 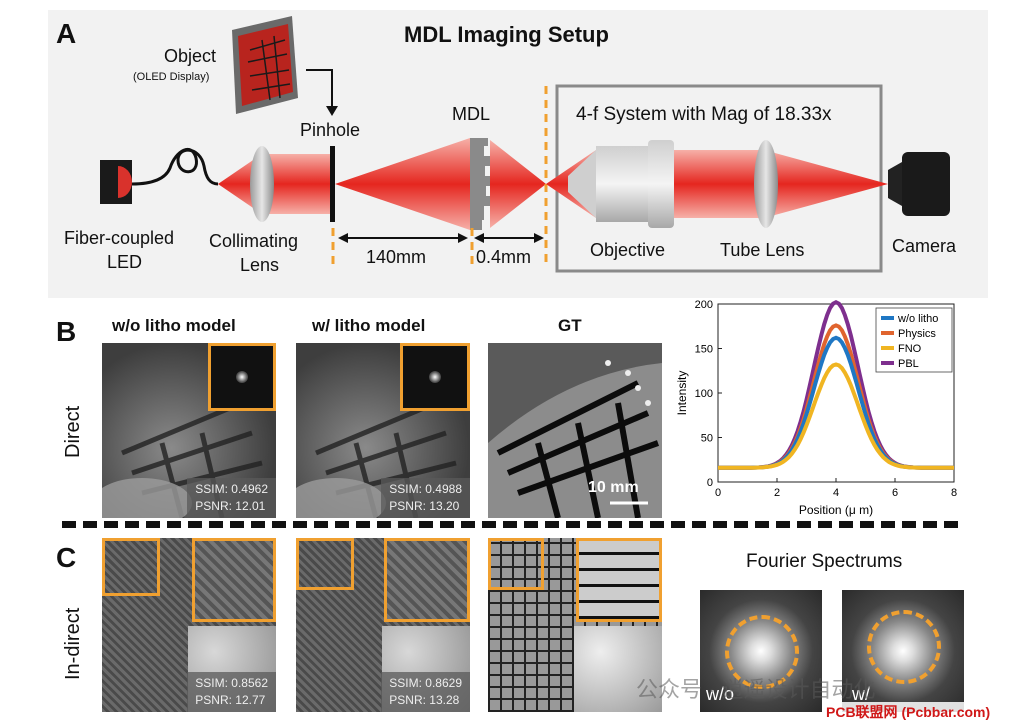 I want to click on collimating-label-1: Collimating, so click(x=254, y=241).